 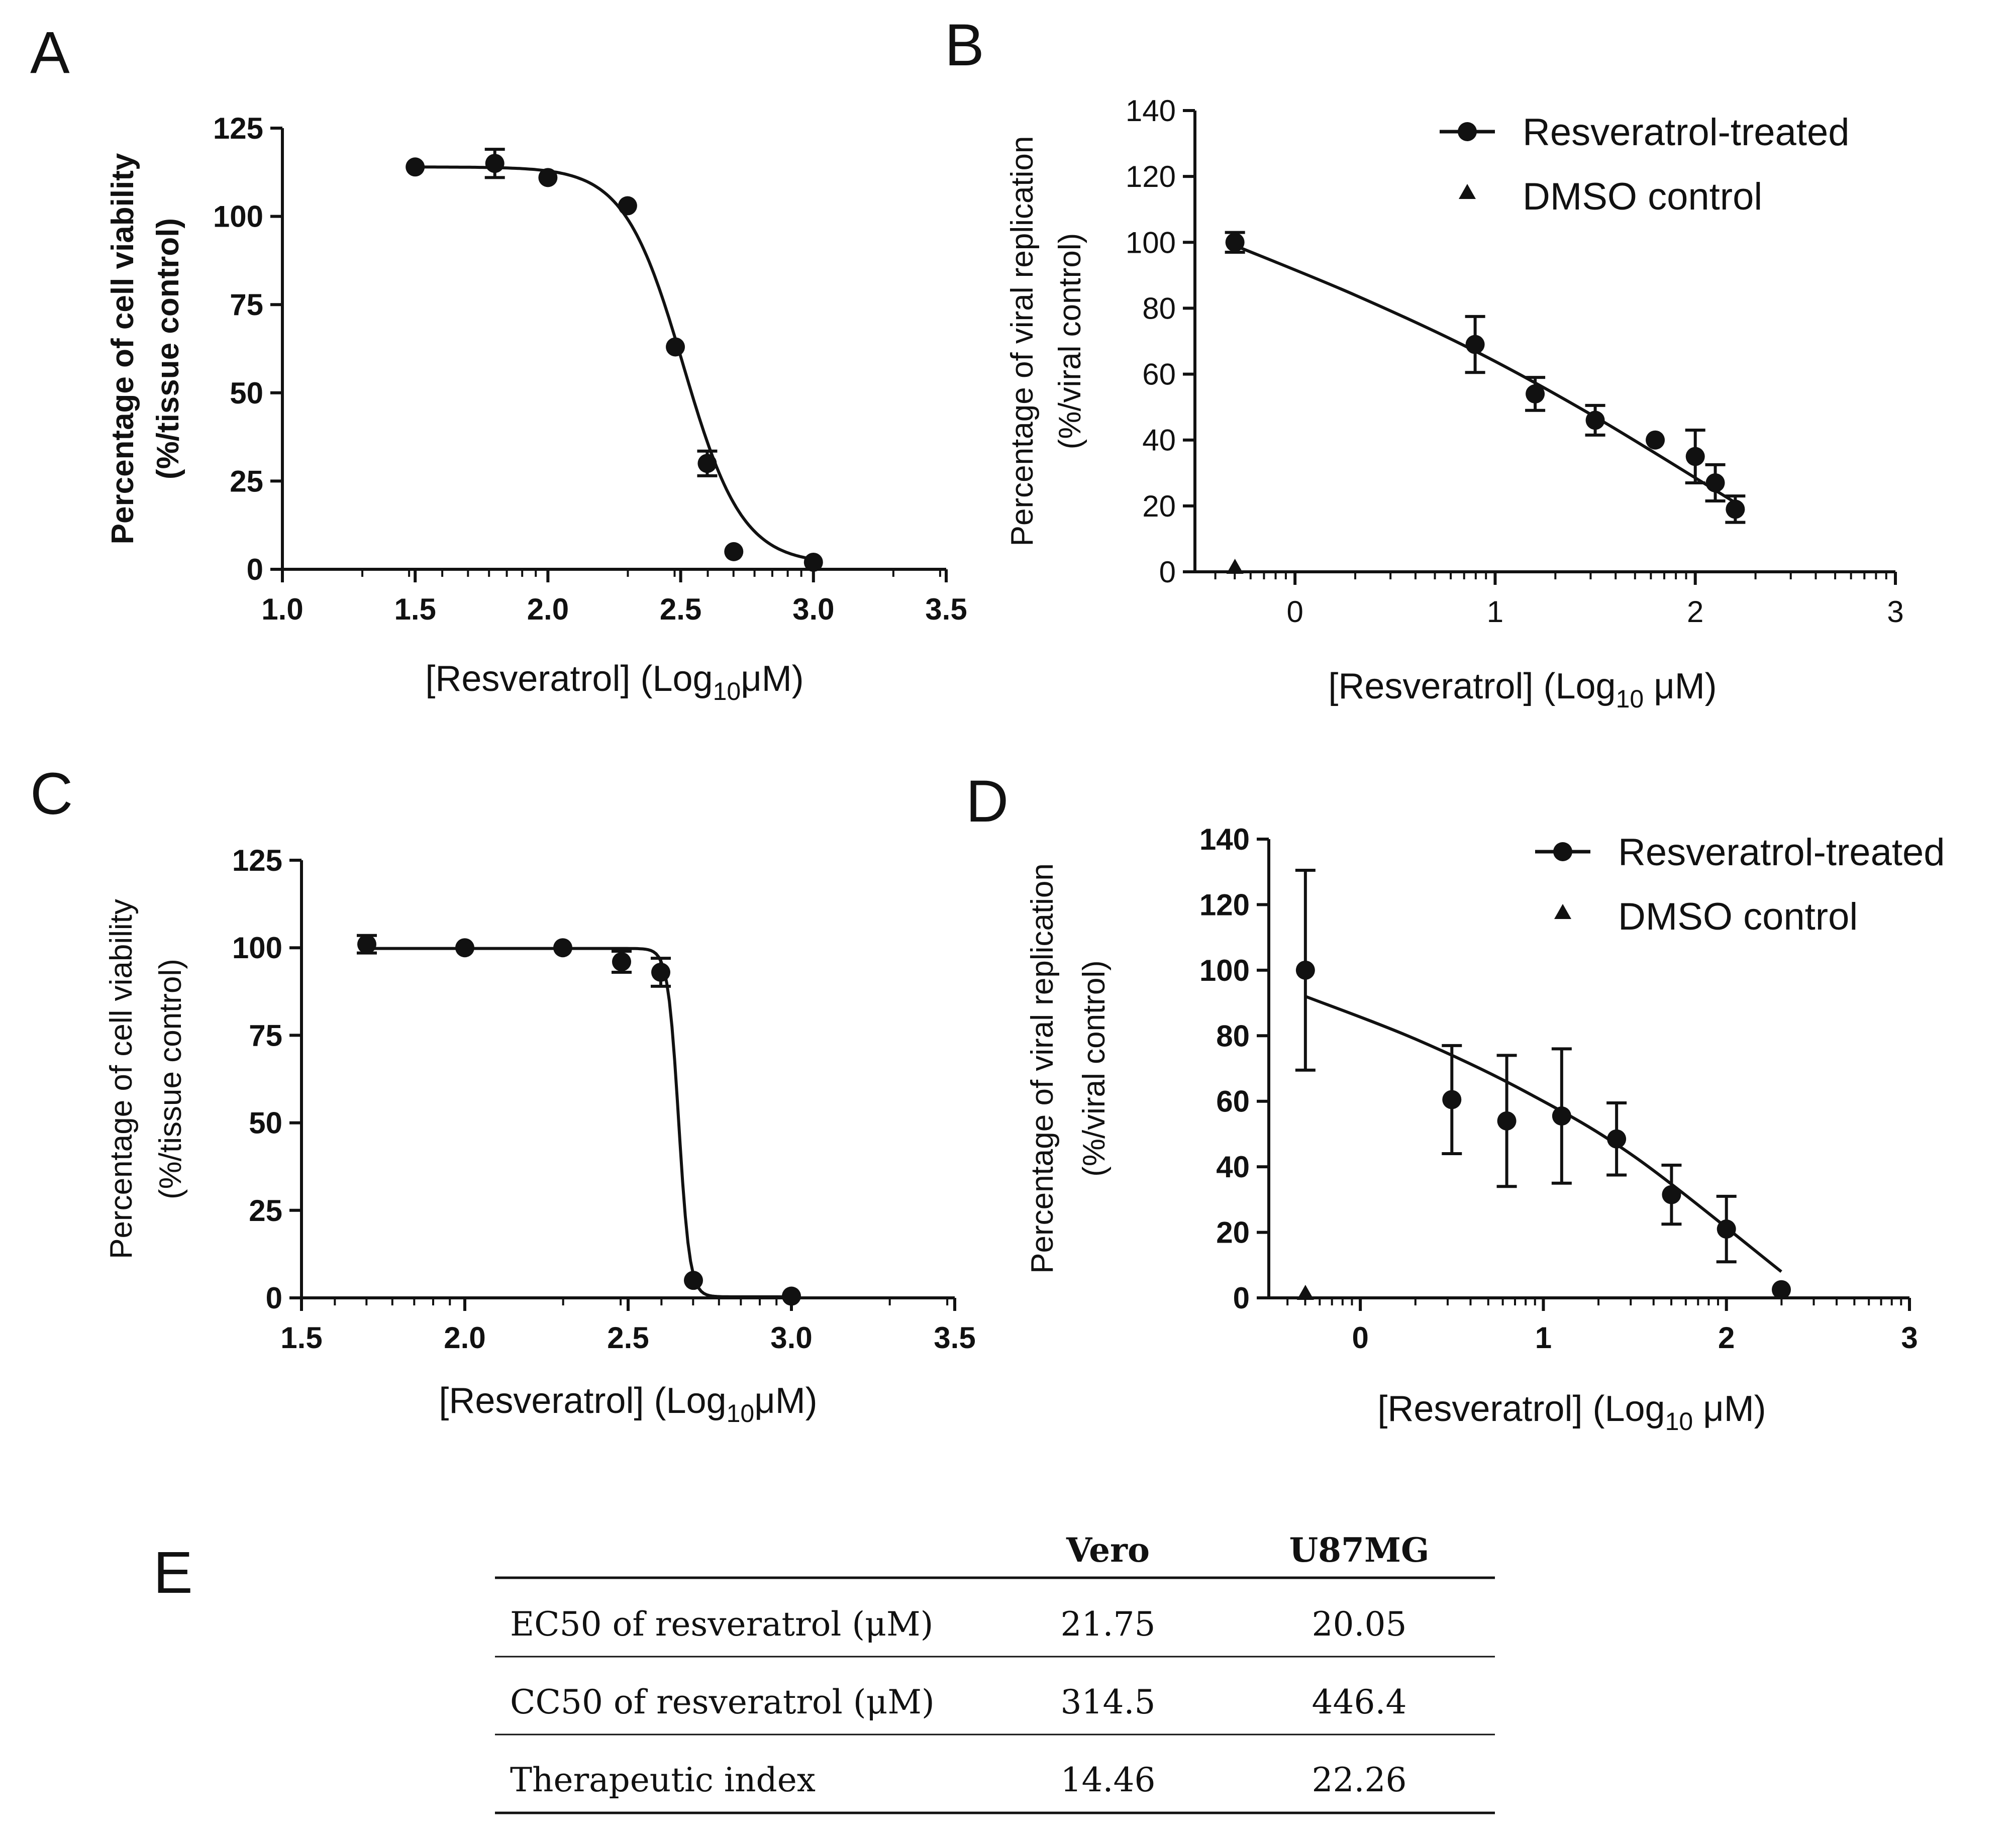 What do you see at coordinates (1360, 1702) in the screenshot?
I see `table-cell: 446.4` at bounding box center [1360, 1702].